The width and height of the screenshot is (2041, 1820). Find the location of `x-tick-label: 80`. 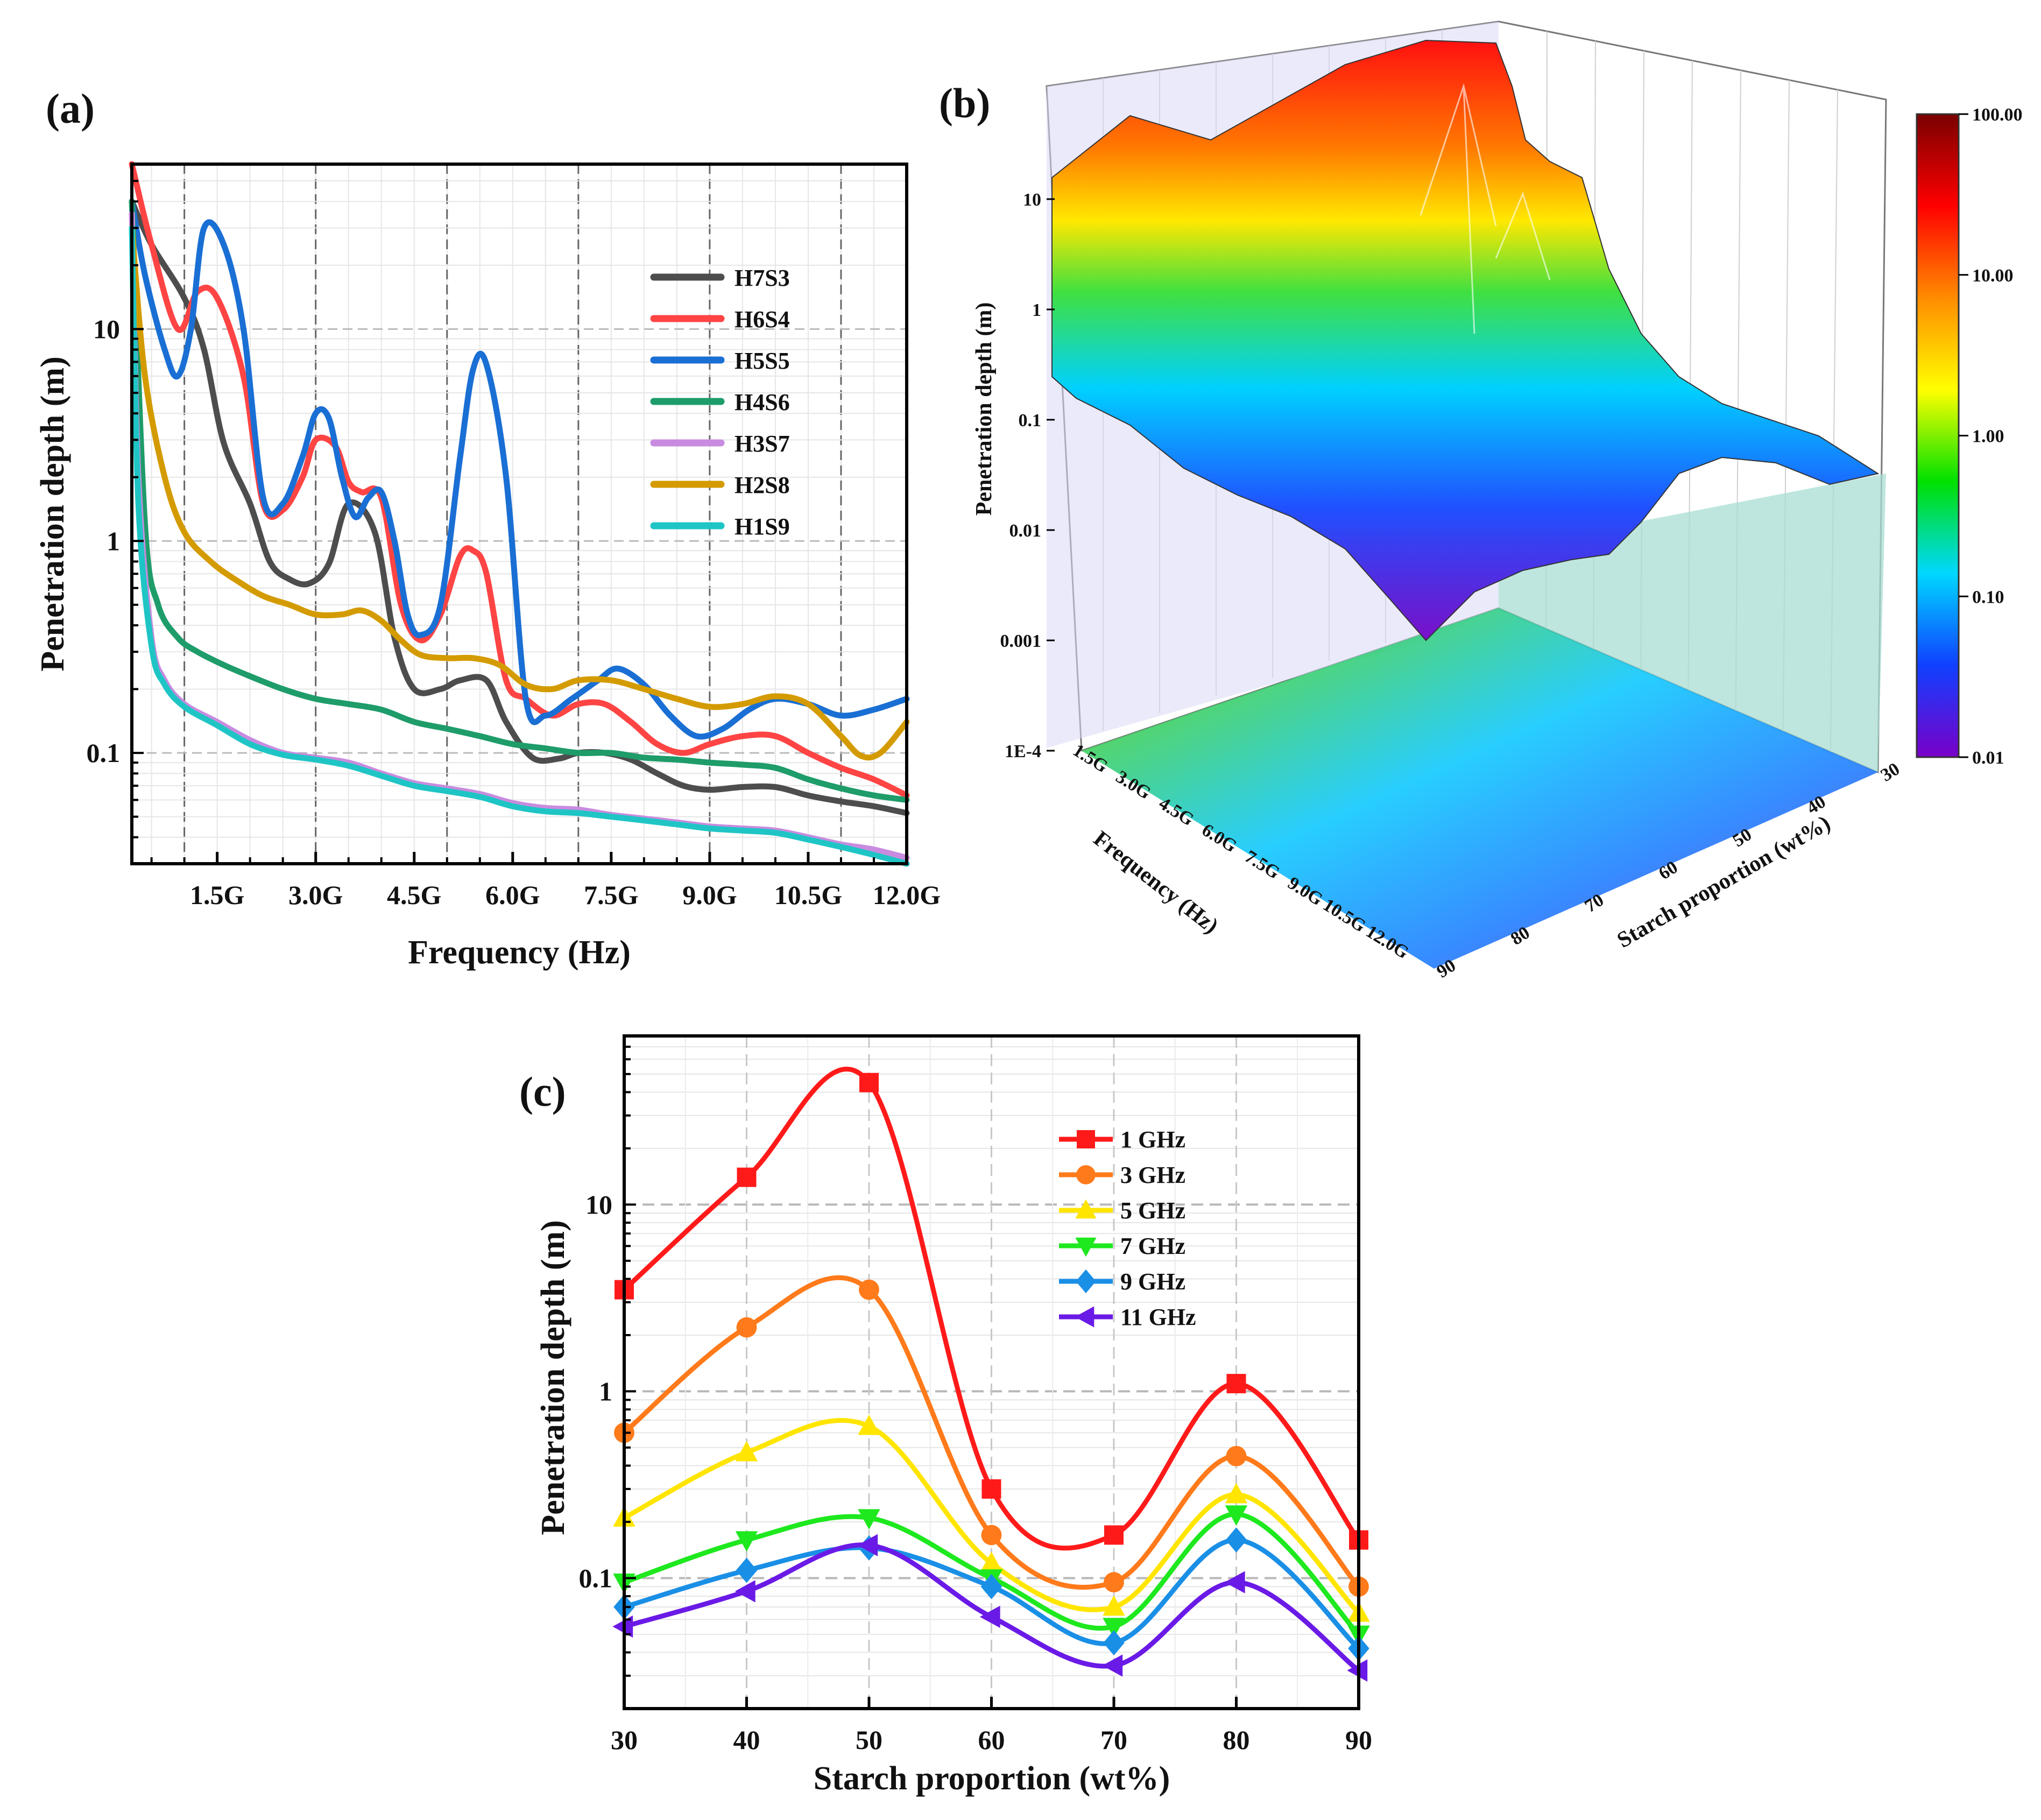

x-tick-label: 80 is located at coordinates (1236, 1740).